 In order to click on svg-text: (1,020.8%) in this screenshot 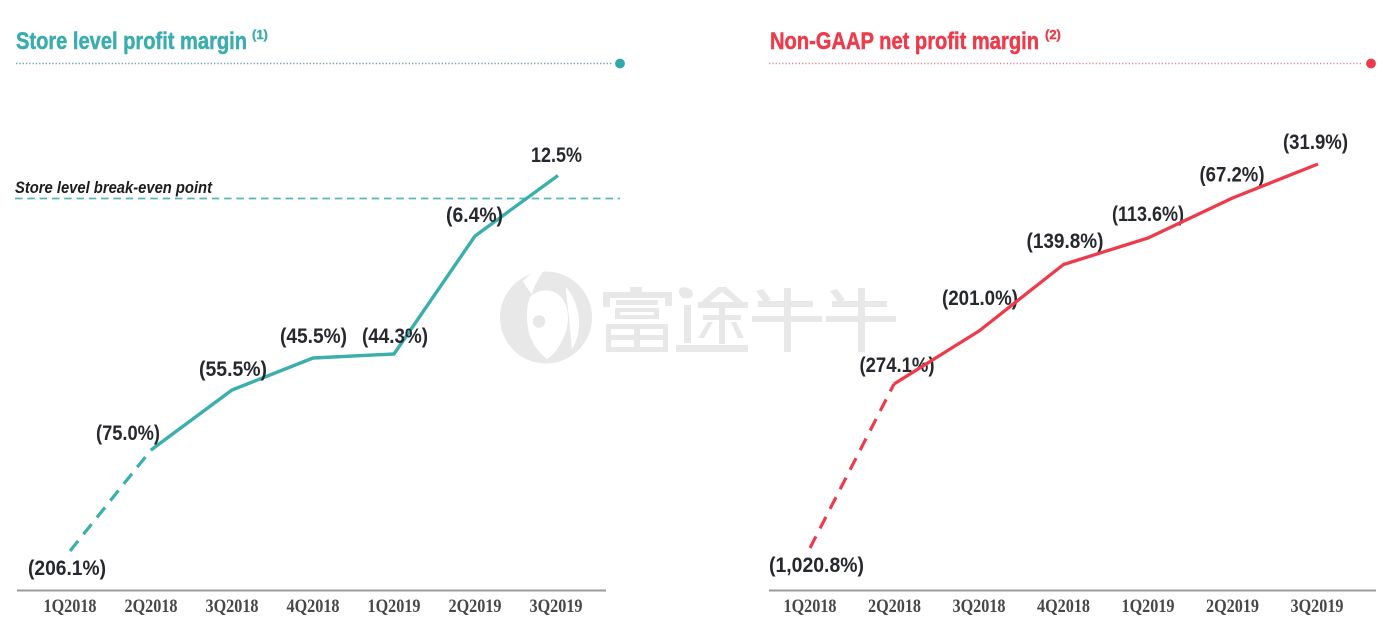, I will do `click(816, 565)`.